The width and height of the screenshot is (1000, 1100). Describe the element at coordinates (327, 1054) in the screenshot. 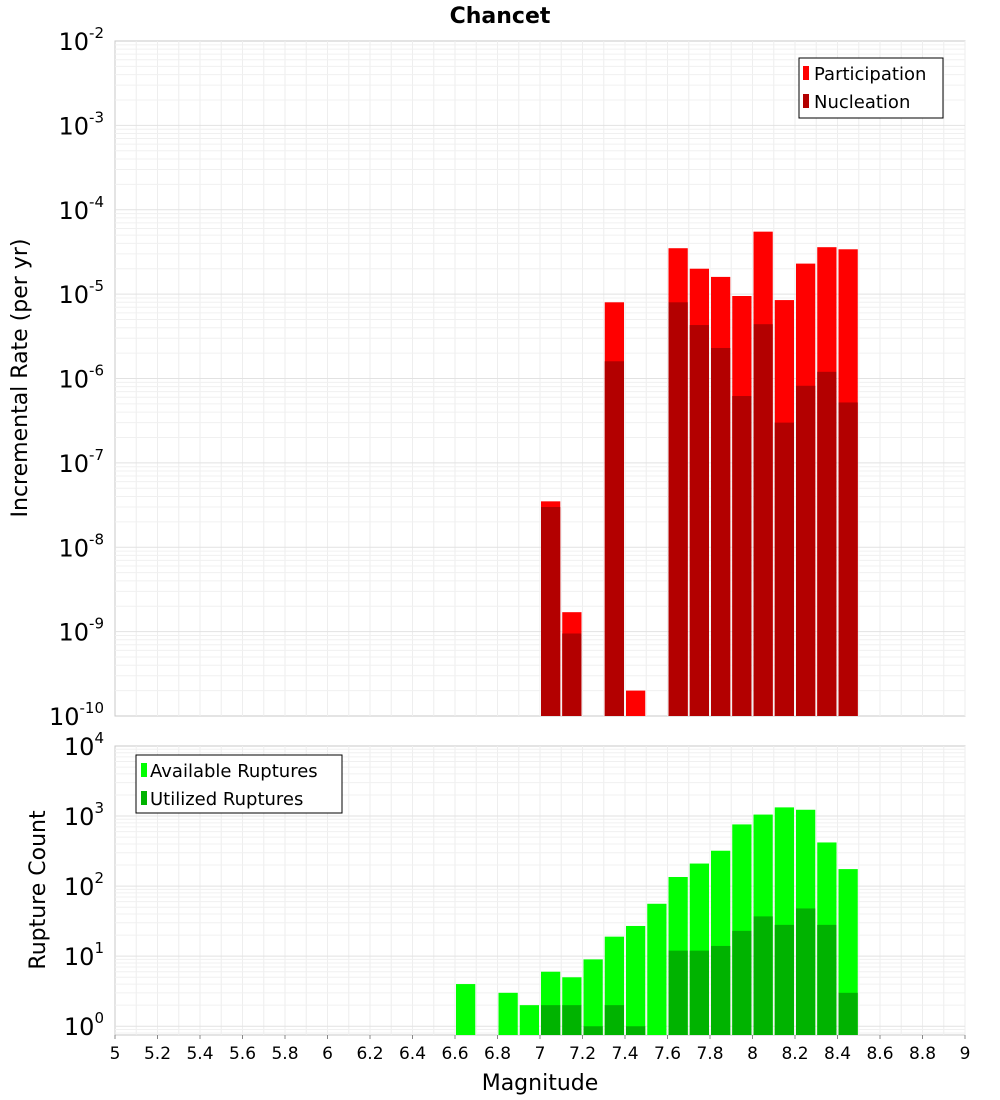

I see `x-tick-label: 6` at that location.